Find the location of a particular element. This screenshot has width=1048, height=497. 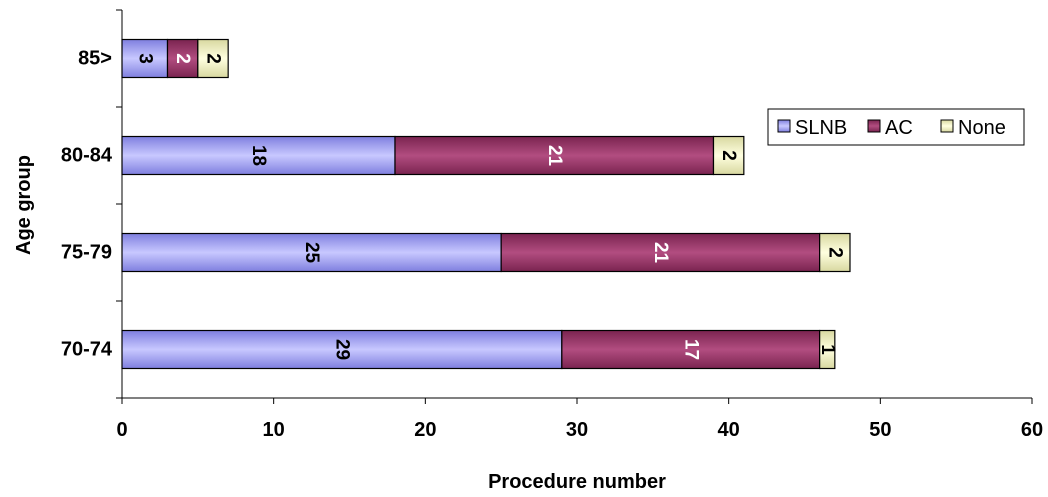

legend-swatch-ac is located at coordinates (874, 126).